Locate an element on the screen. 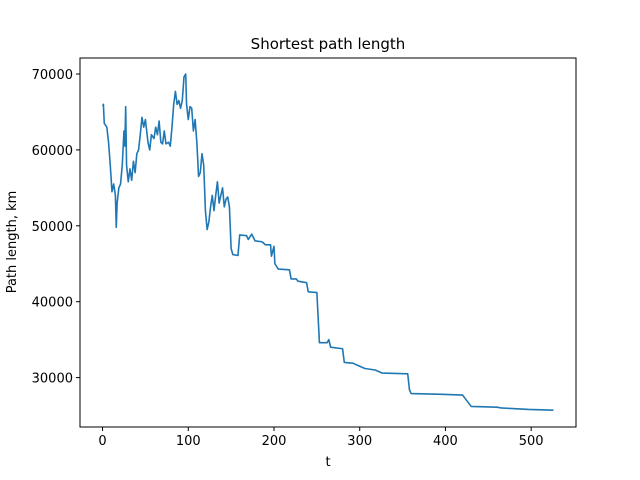 This screenshot has height=480, width=640. x-tick-label: 500 is located at coordinates (531, 441).